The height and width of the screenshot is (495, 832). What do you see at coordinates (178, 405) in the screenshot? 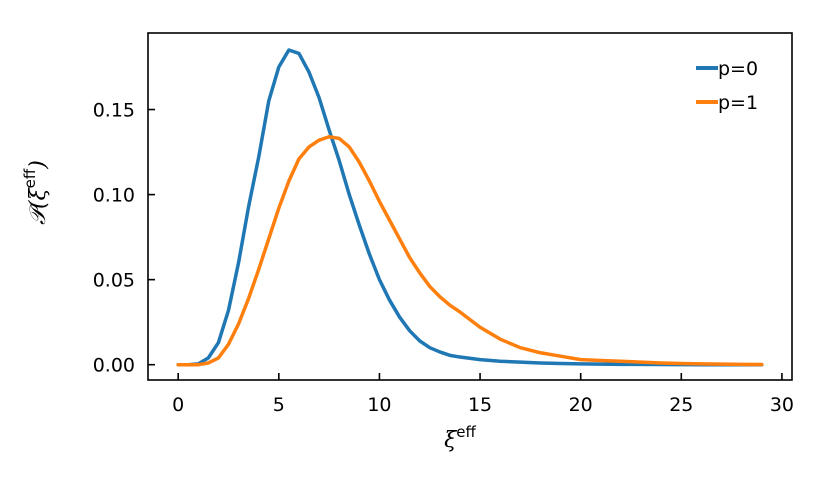
I see `x-tick-label: 0` at bounding box center [178, 405].